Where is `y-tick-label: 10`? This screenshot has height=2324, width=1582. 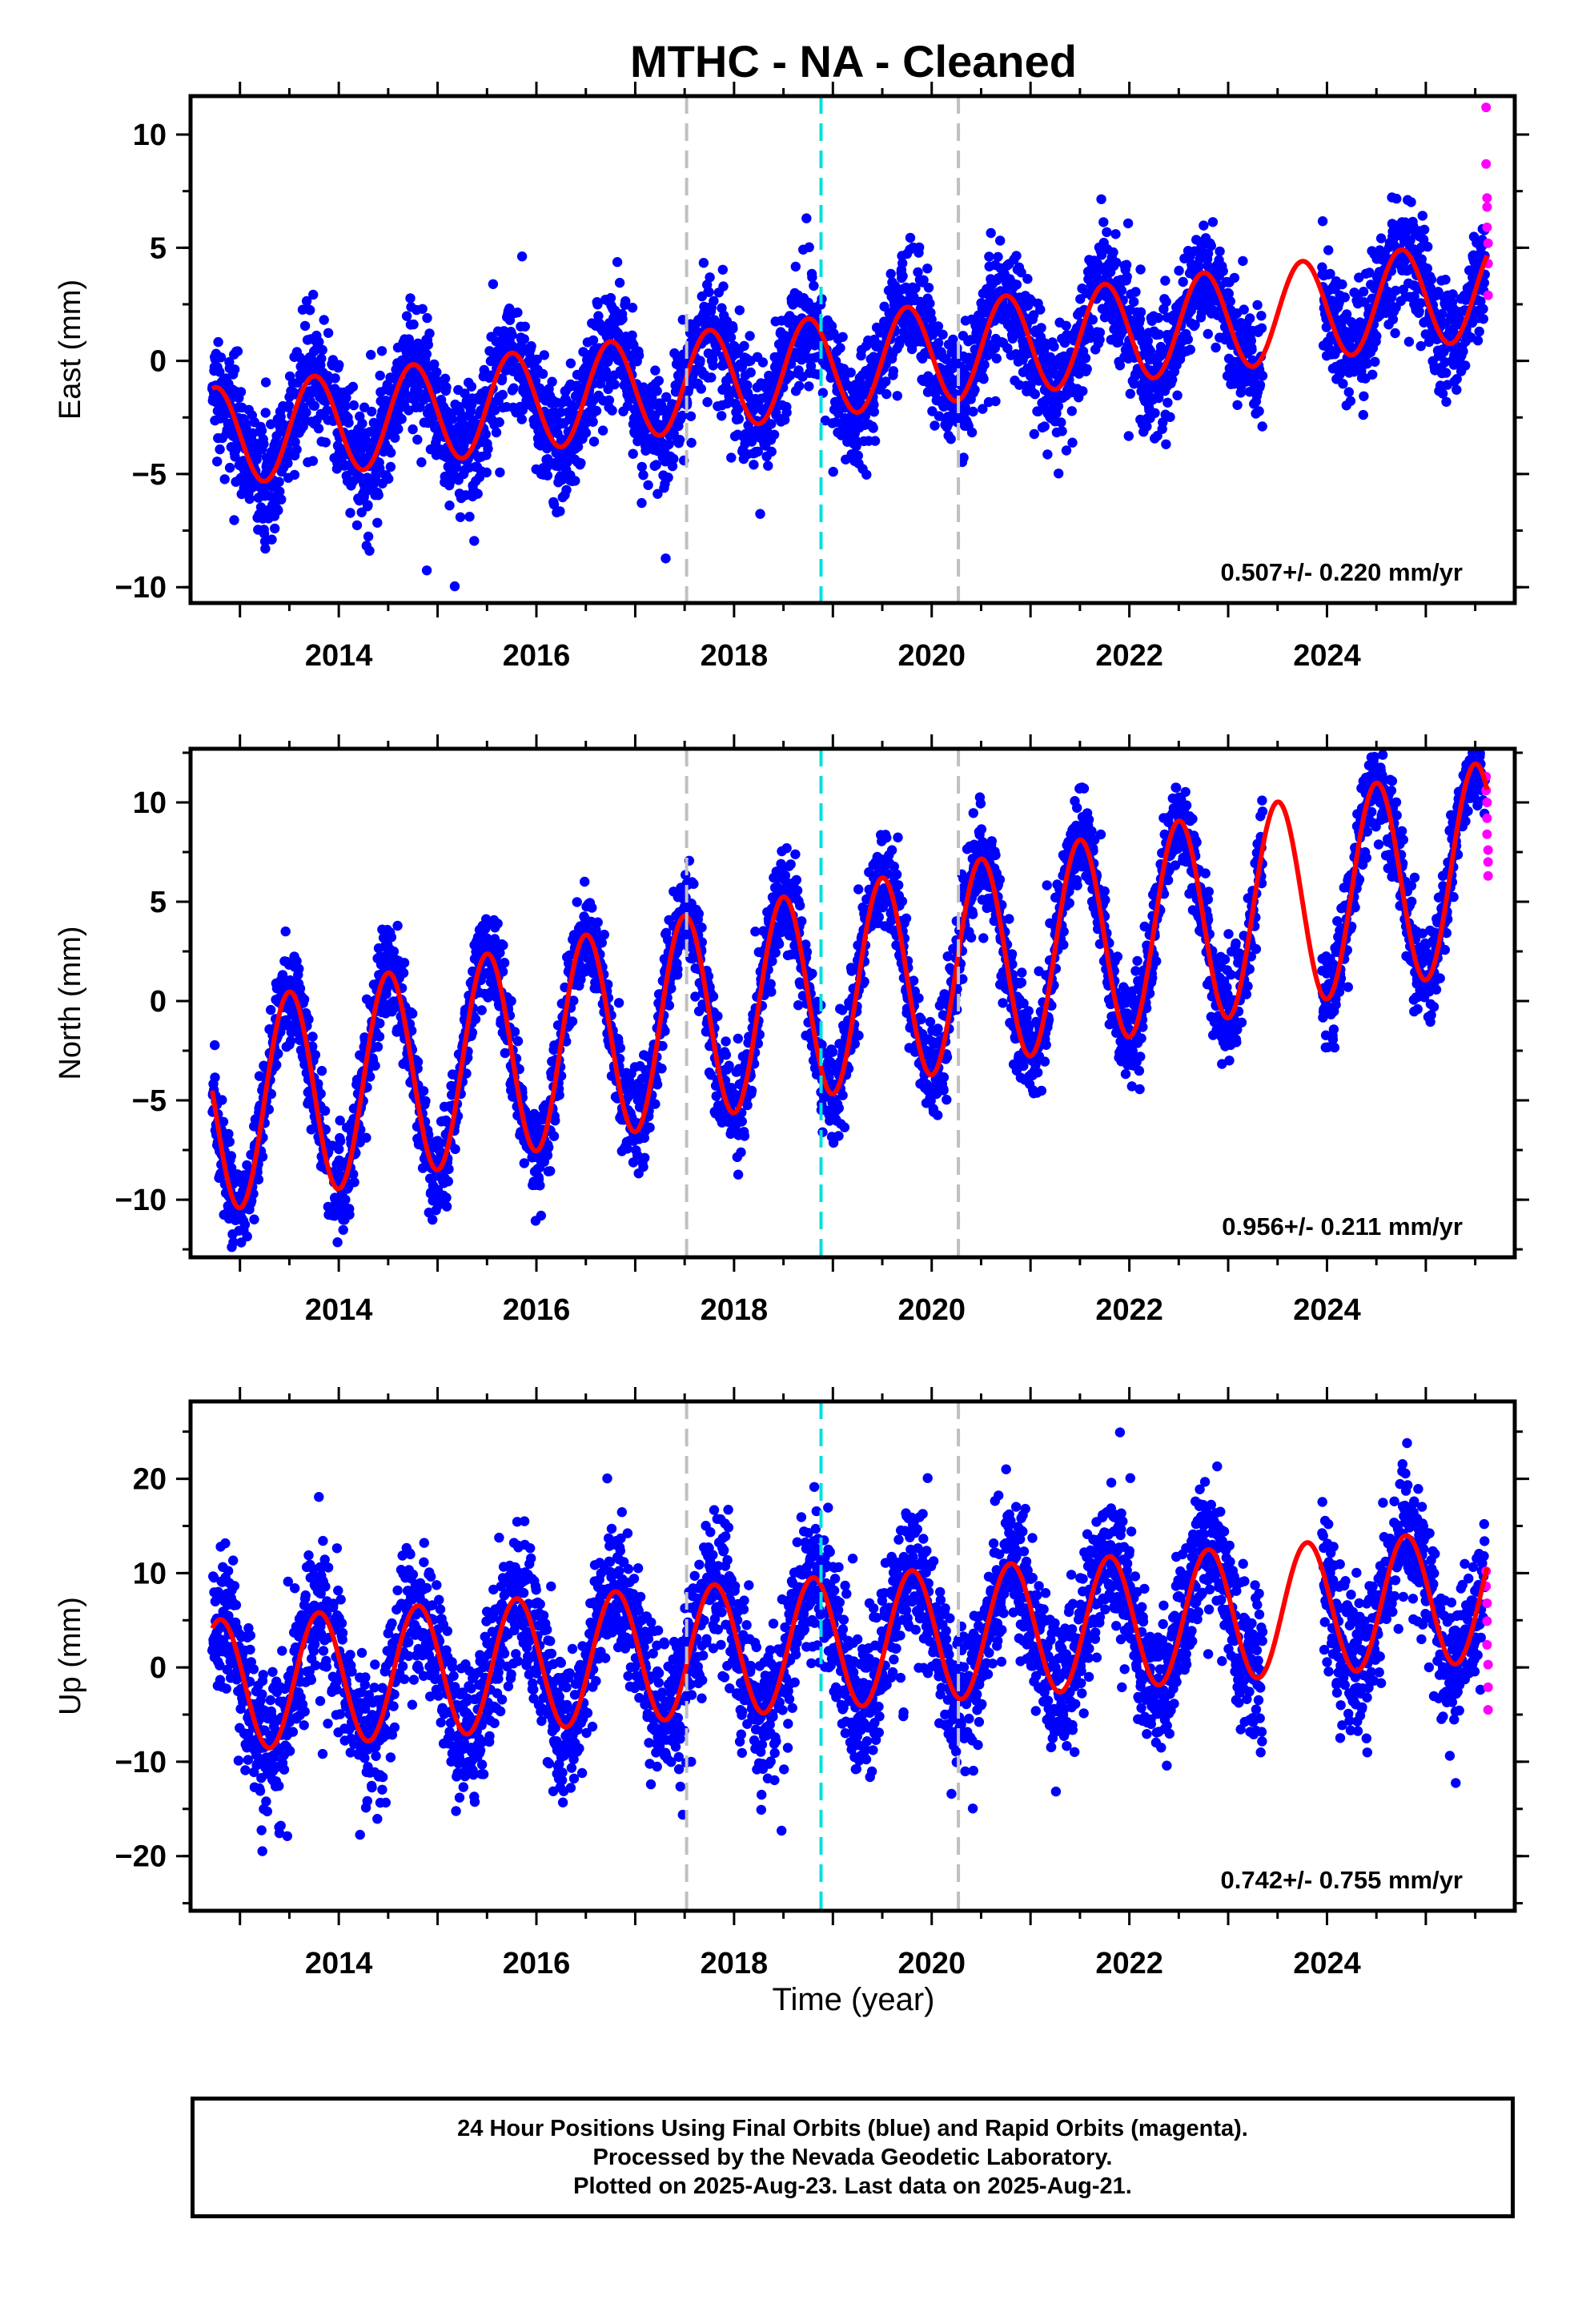
y-tick-label: 10 is located at coordinates (150, 135).